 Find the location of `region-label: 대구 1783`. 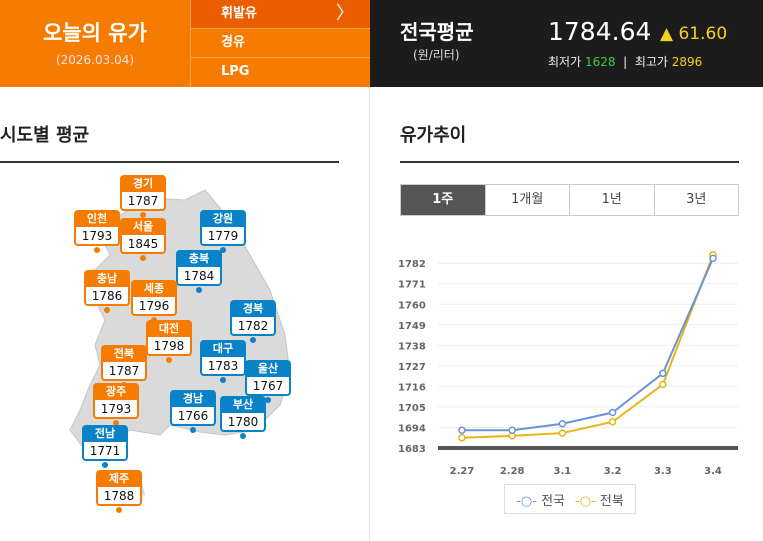

region-label: 대구 1783 is located at coordinates (223, 361).